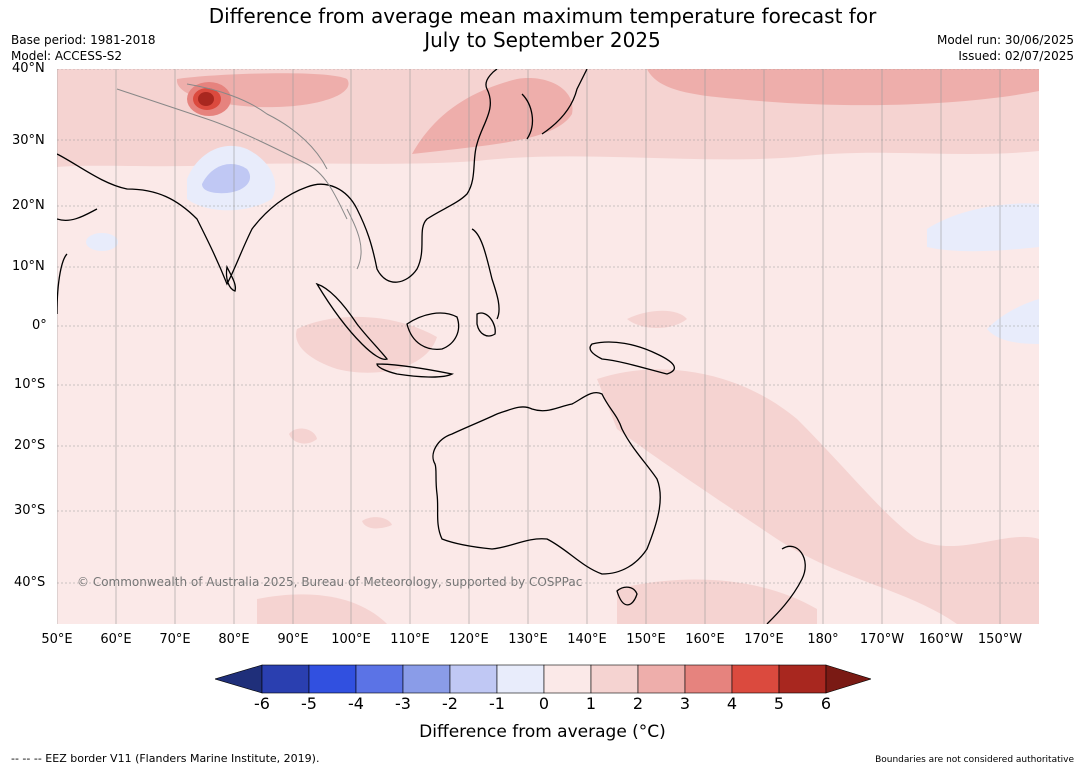  What do you see at coordinates (818, 496) in the screenshot?
I see `anomaly-coral-sea` at bounding box center [818, 496].